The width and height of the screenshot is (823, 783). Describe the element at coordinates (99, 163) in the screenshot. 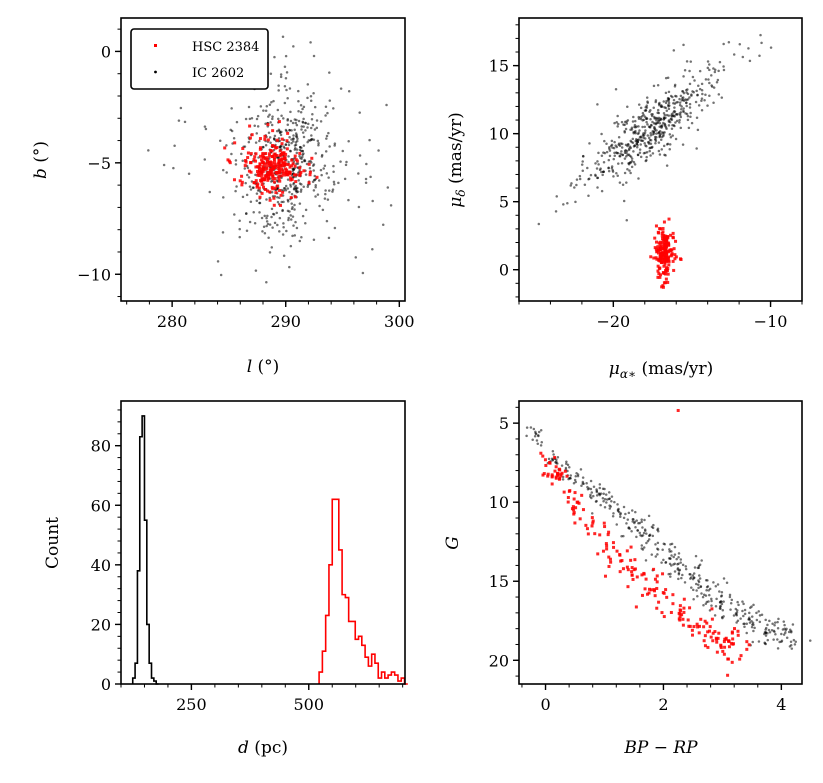

I see `y-tick-label: −5` at that location.